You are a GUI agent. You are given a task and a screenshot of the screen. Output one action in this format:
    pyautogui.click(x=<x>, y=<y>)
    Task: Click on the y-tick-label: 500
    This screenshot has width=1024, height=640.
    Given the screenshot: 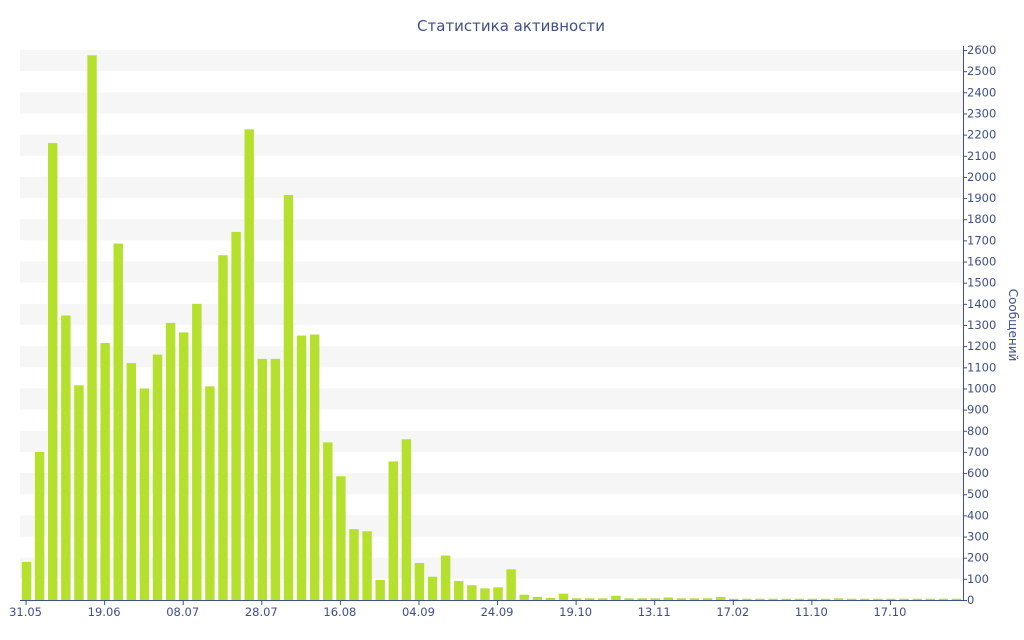 What is the action you would take?
    pyautogui.click(x=978, y=494)
    